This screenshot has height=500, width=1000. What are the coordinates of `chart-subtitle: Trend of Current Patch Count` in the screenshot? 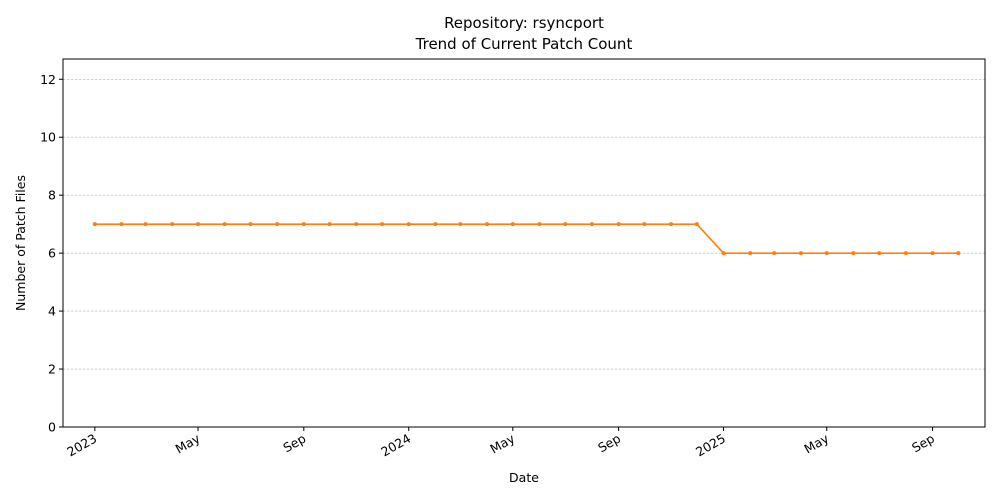 It's located at (524, 44).